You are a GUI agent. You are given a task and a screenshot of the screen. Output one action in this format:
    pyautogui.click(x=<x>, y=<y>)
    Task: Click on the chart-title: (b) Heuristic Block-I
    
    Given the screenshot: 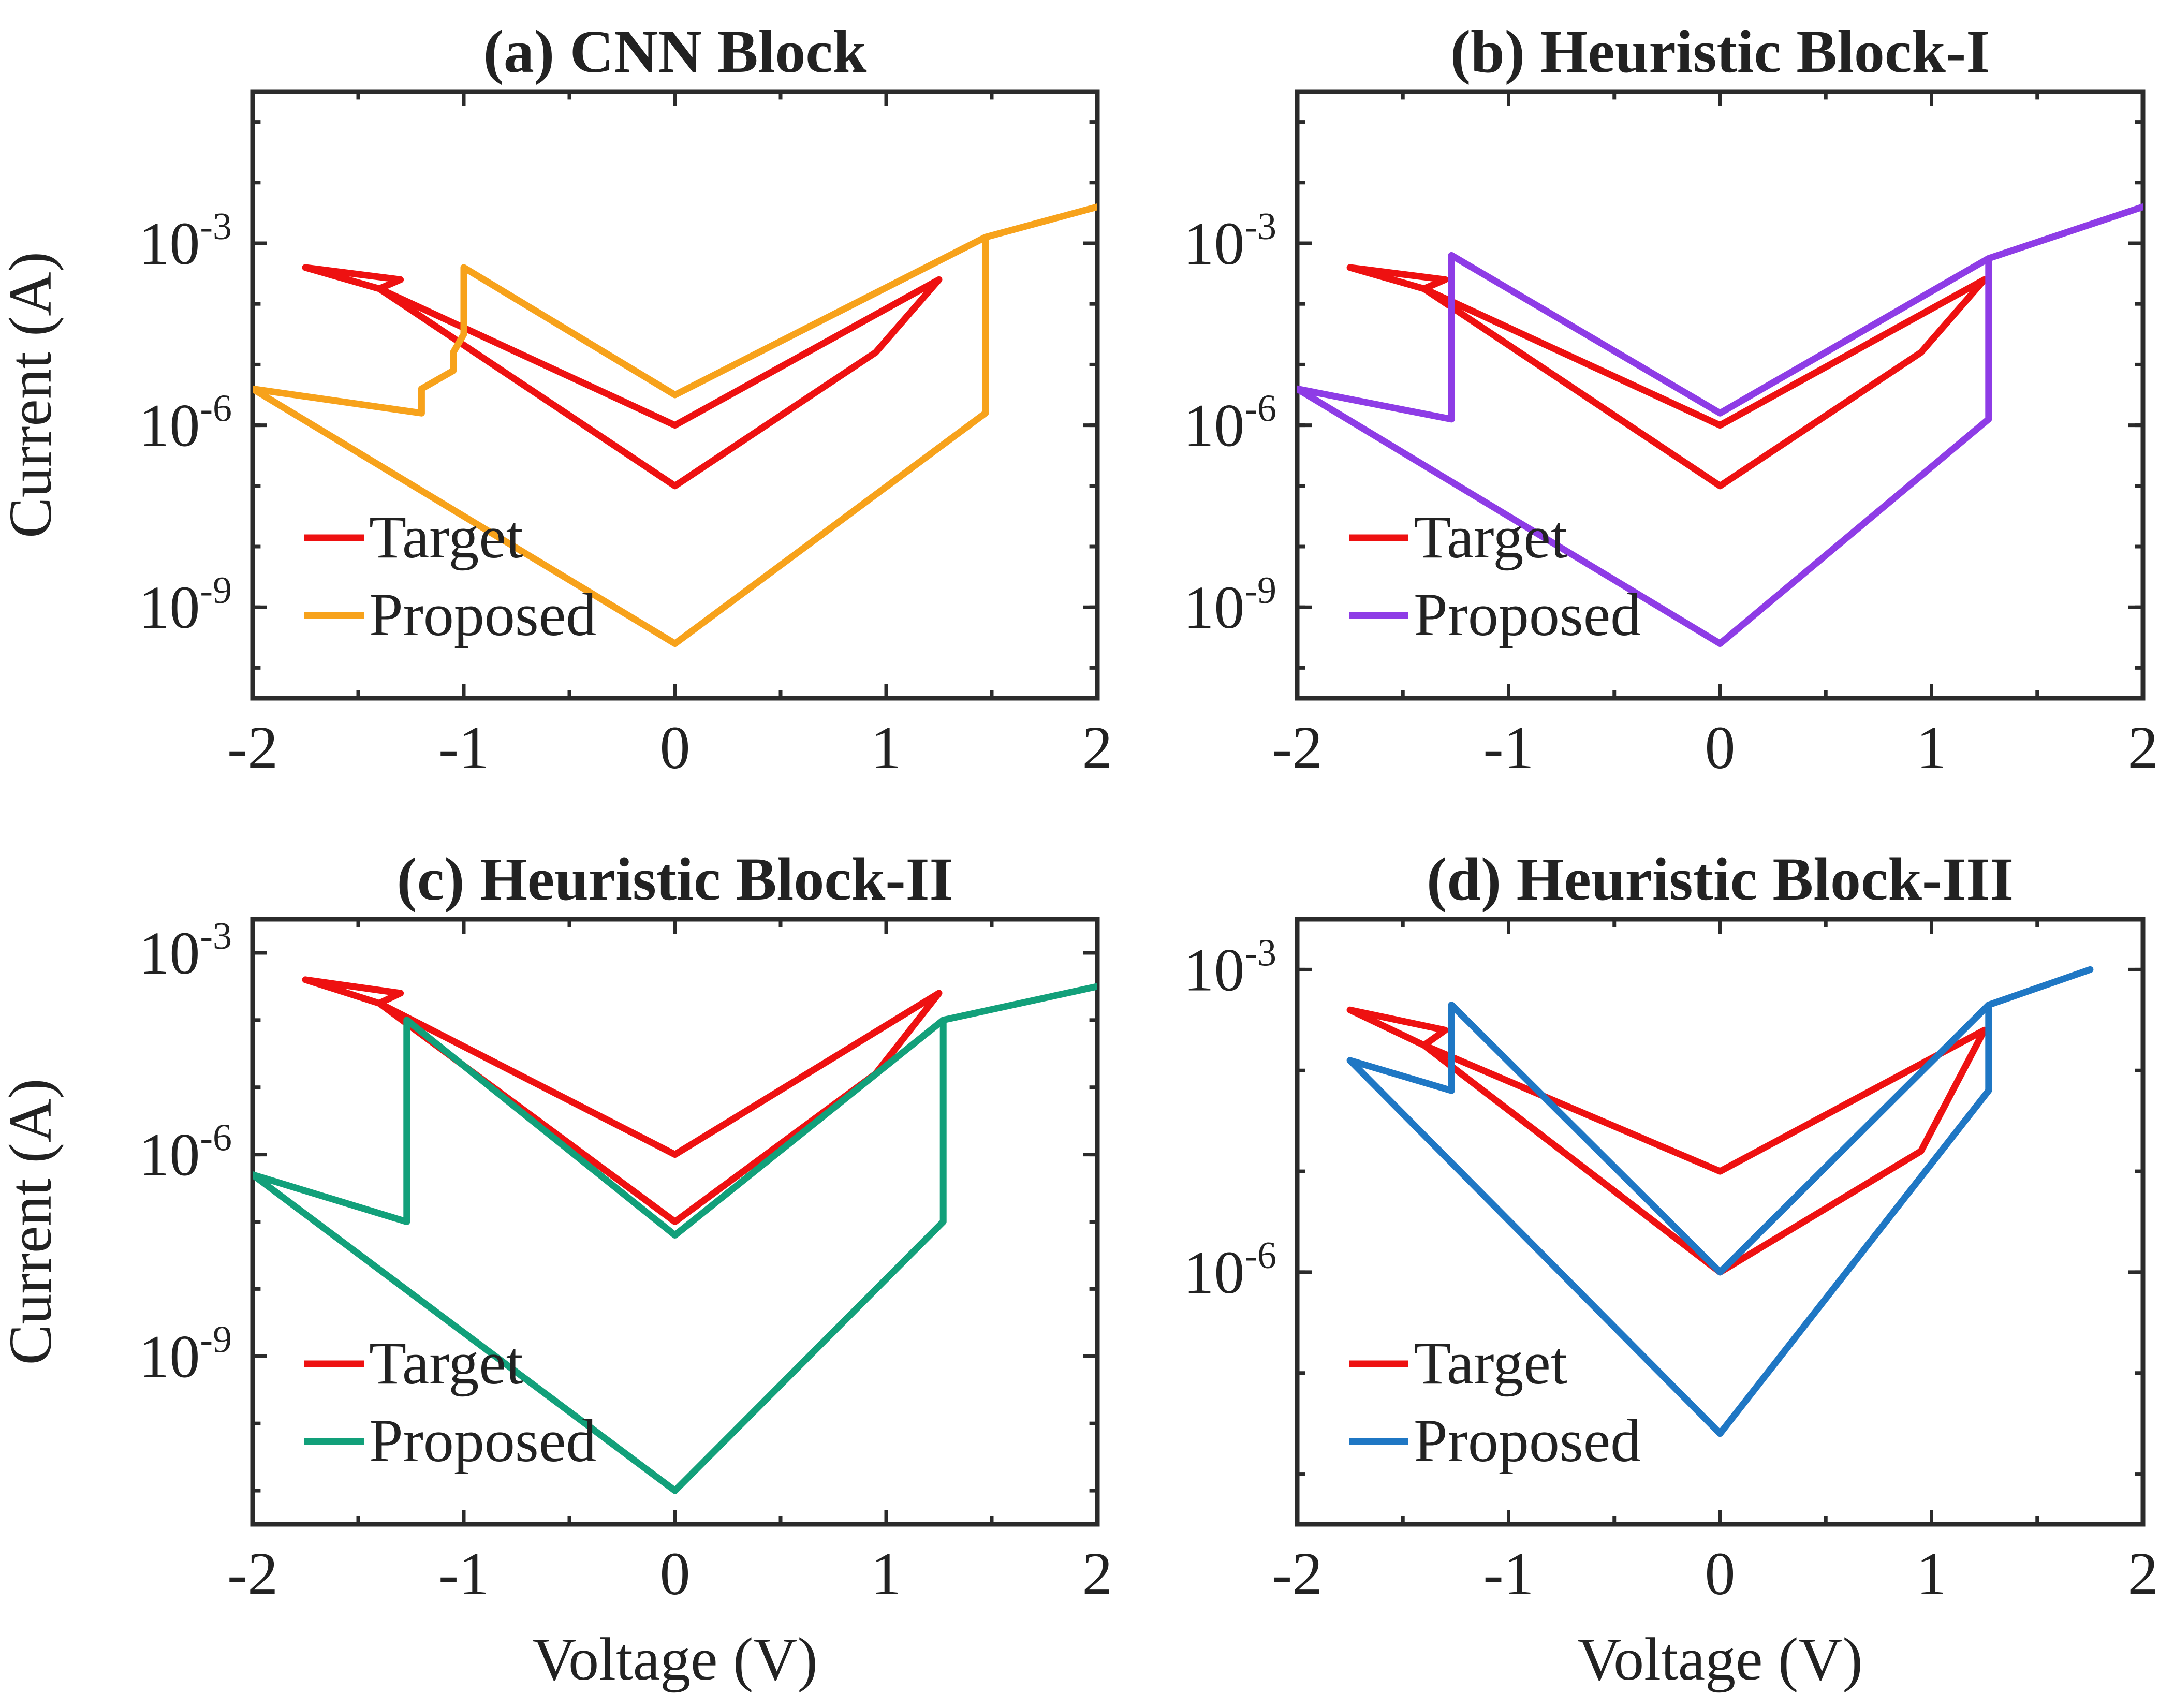 What is the action you would take?
    pyautogui.click(x=1720, y=51)
    